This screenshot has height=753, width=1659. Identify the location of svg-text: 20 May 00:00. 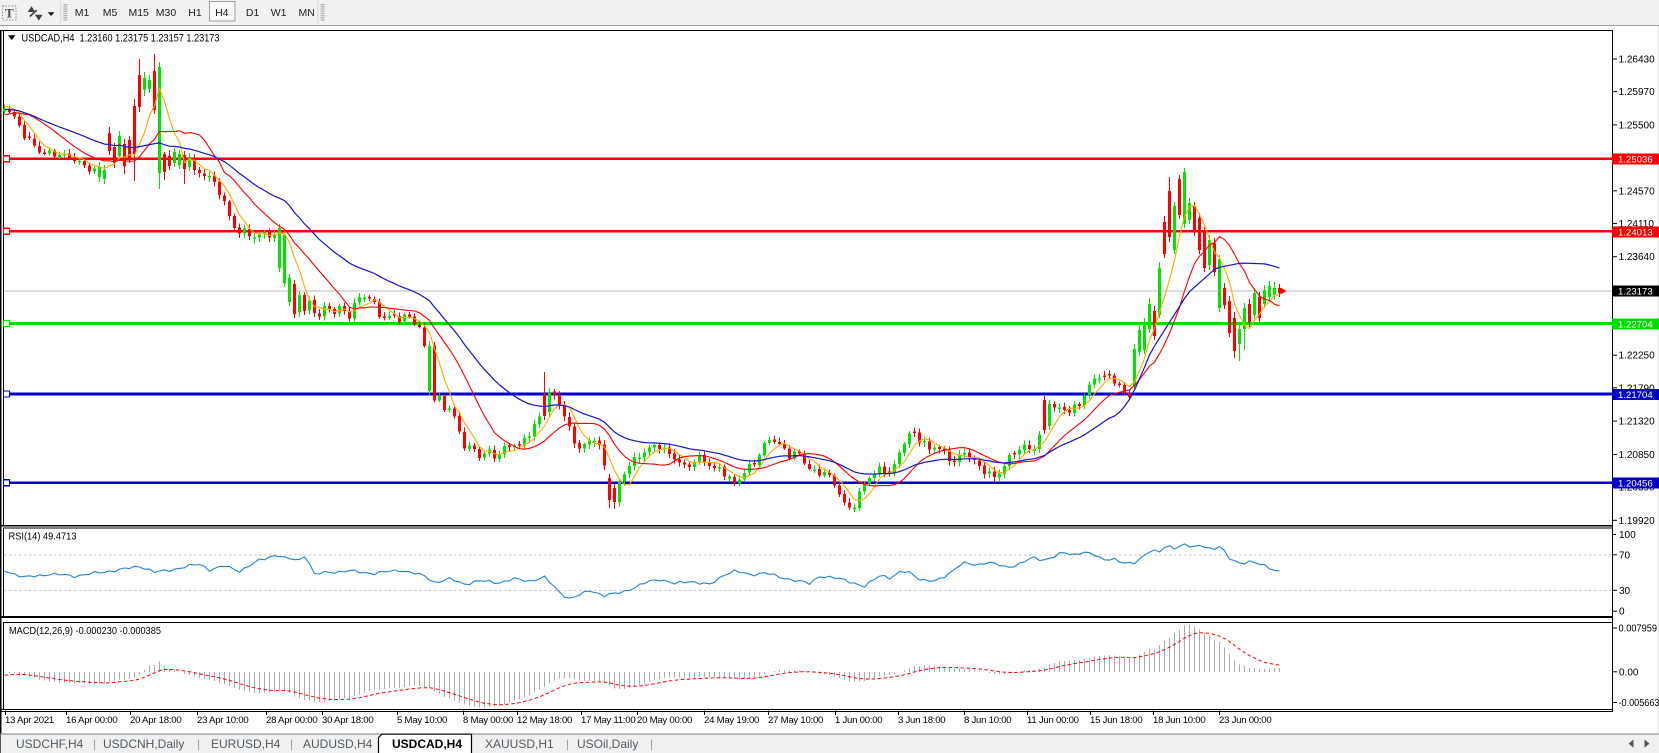
(664, 720).